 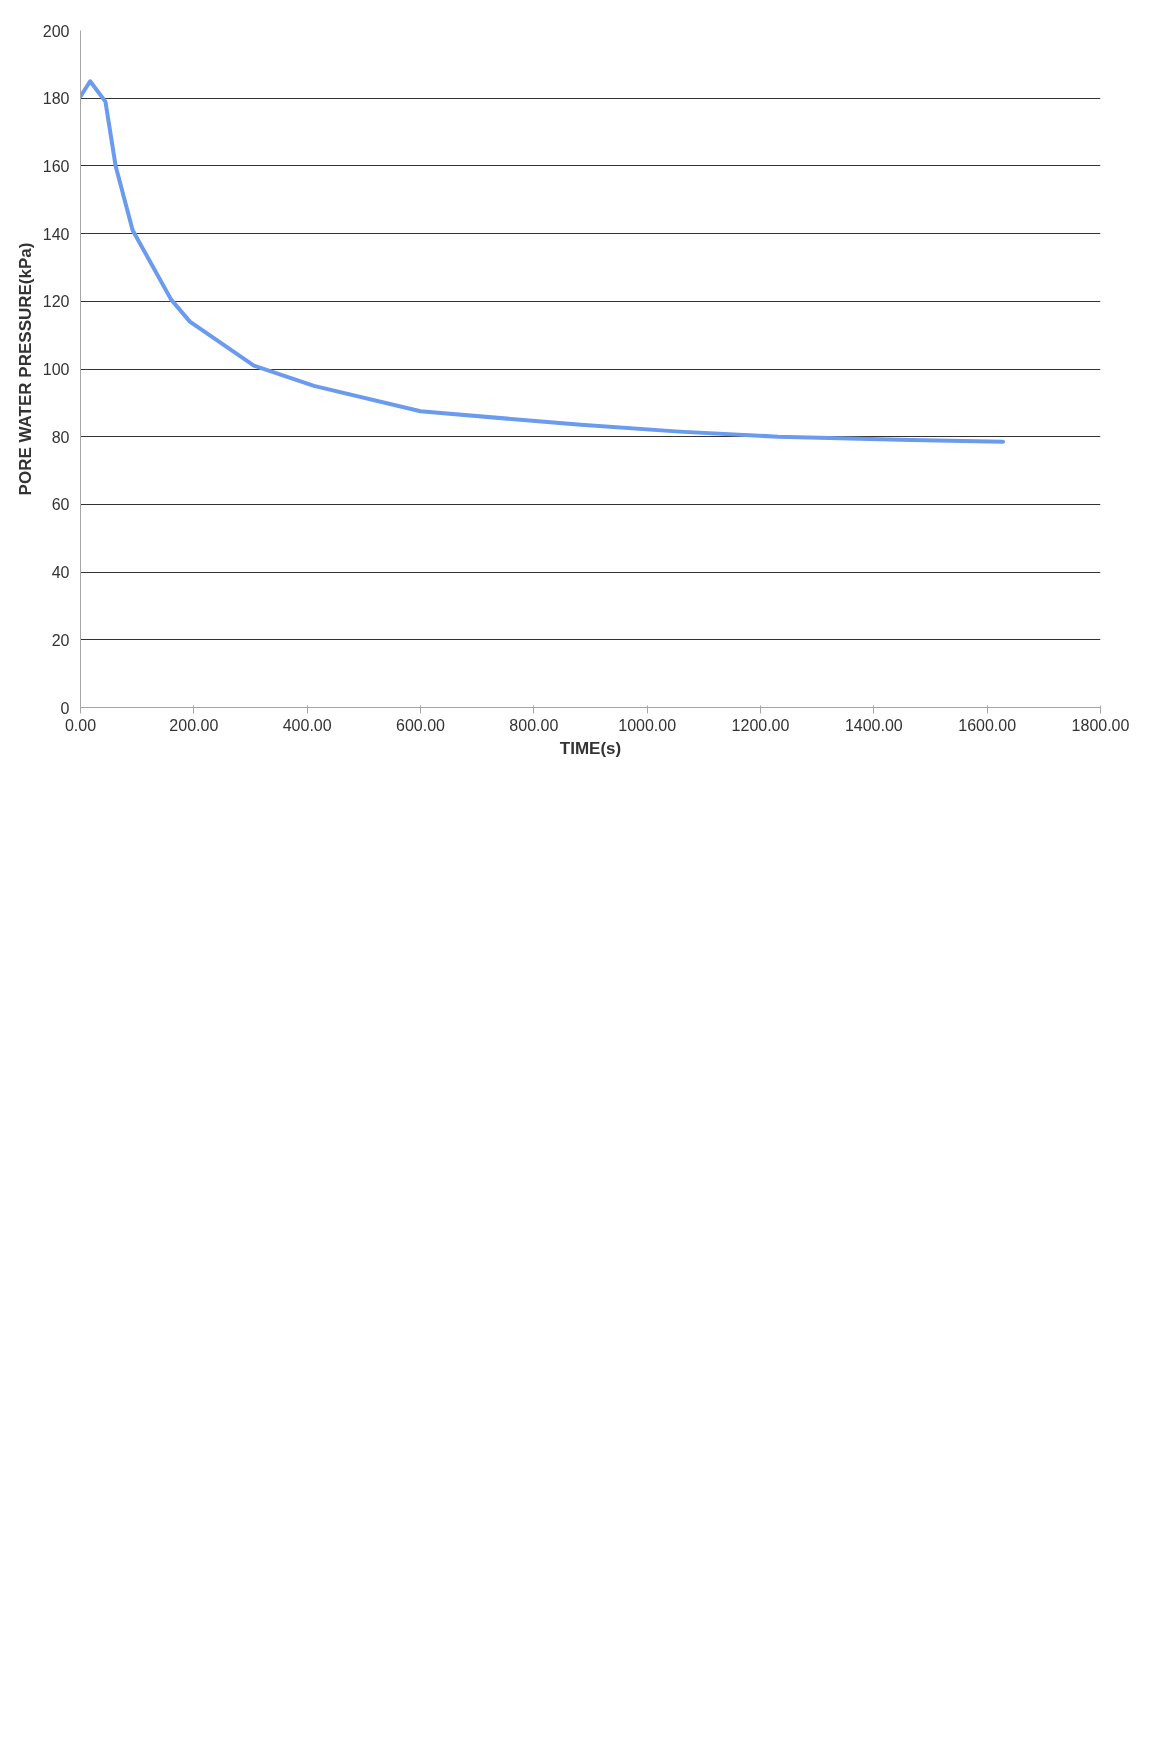 I want to click on y-axis-title: PORE WATER PRESSURE(kPa), so click(x=25, y=369).